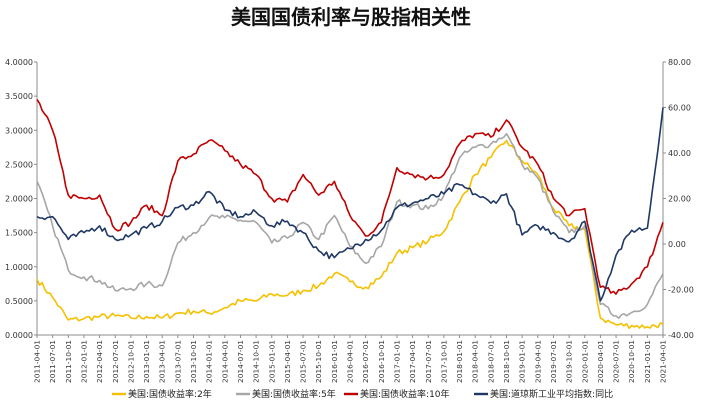  Describe the element at coordinates (522, 361) in the screenshot. I see `x-tick-label: 2019-01-01` at that location.